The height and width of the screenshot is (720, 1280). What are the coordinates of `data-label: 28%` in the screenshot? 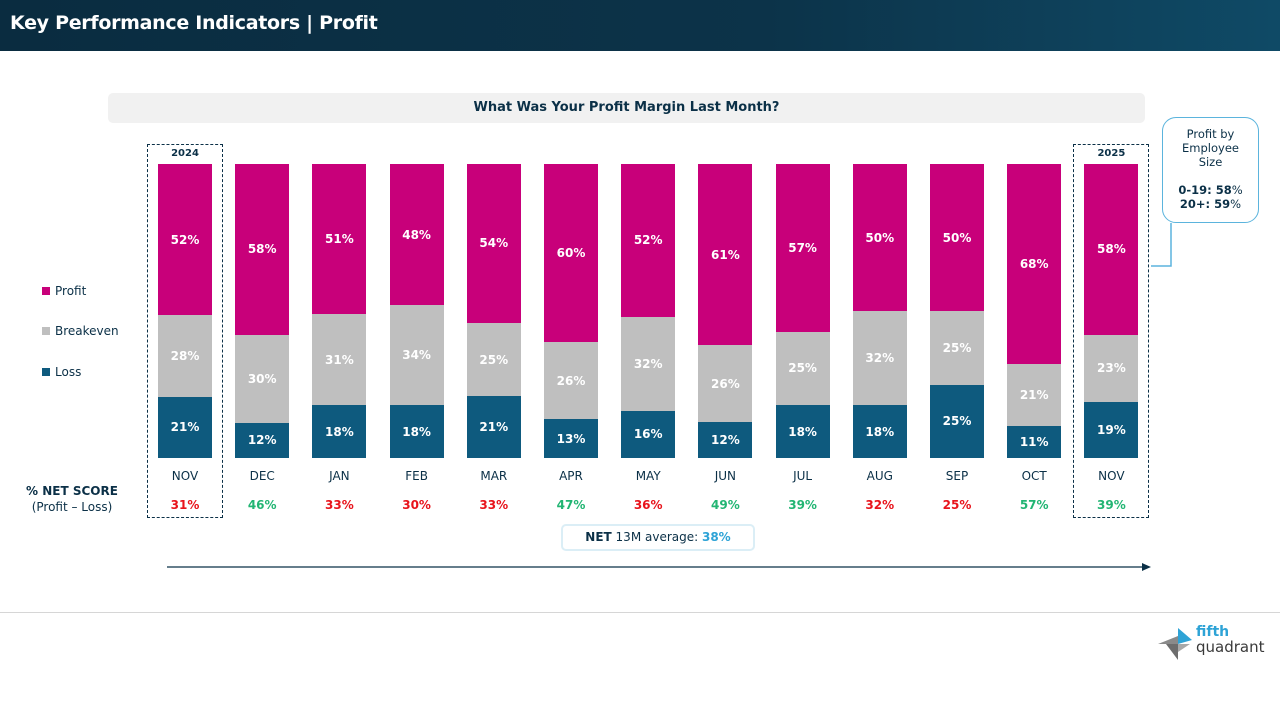 It's located at (185, 356).